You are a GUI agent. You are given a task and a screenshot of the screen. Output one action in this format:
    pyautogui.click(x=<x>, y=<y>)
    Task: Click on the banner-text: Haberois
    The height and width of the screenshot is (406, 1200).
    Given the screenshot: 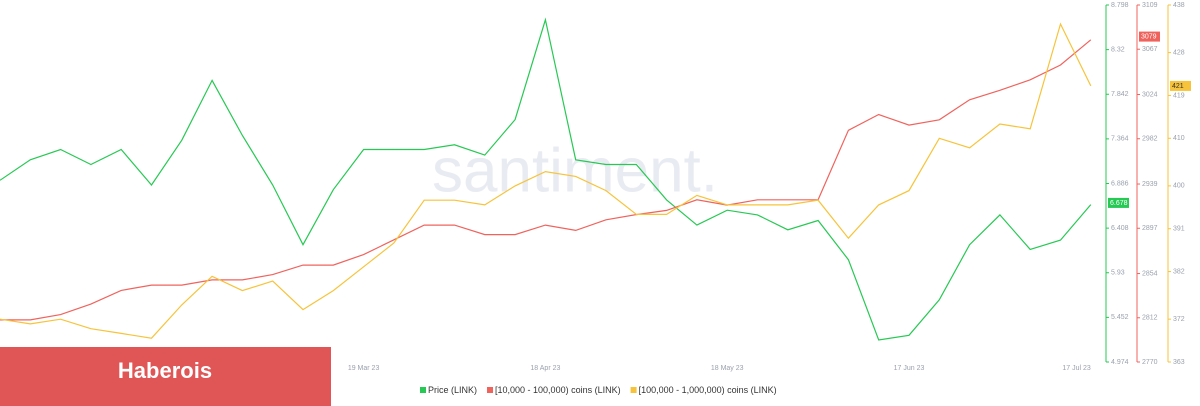 What is the action you would take?
    pyautogui.click(x=165, y=370)
    